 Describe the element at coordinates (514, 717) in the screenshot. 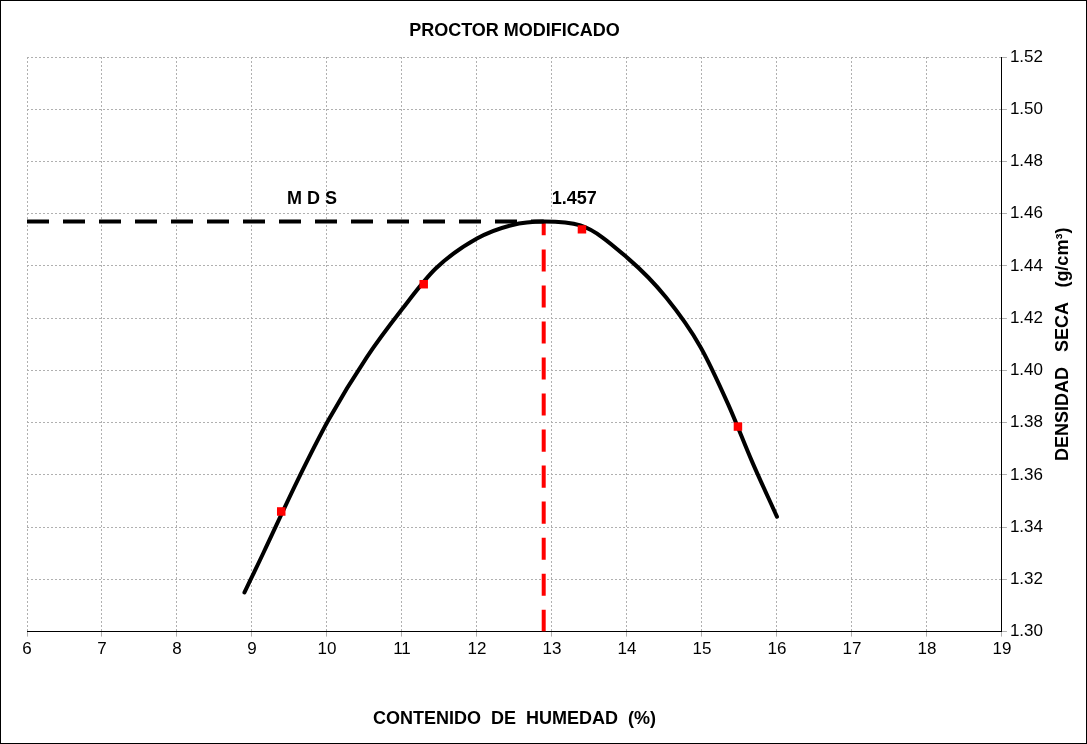

I see `x-axis-title: CONTENIDO DE HUMEDAD (%)` at that location.